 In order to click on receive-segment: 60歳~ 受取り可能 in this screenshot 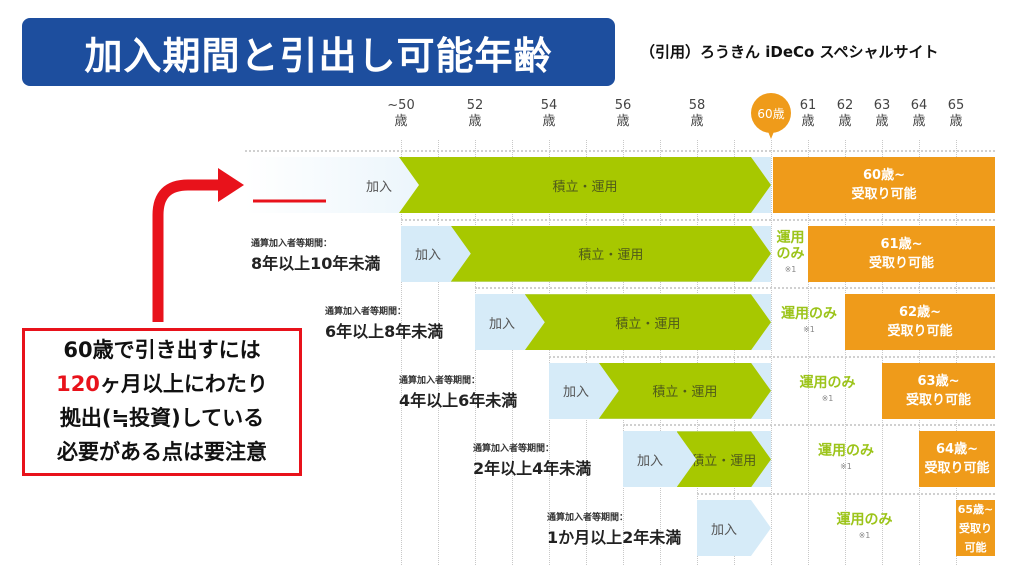, I will do `click(884, 185)`.